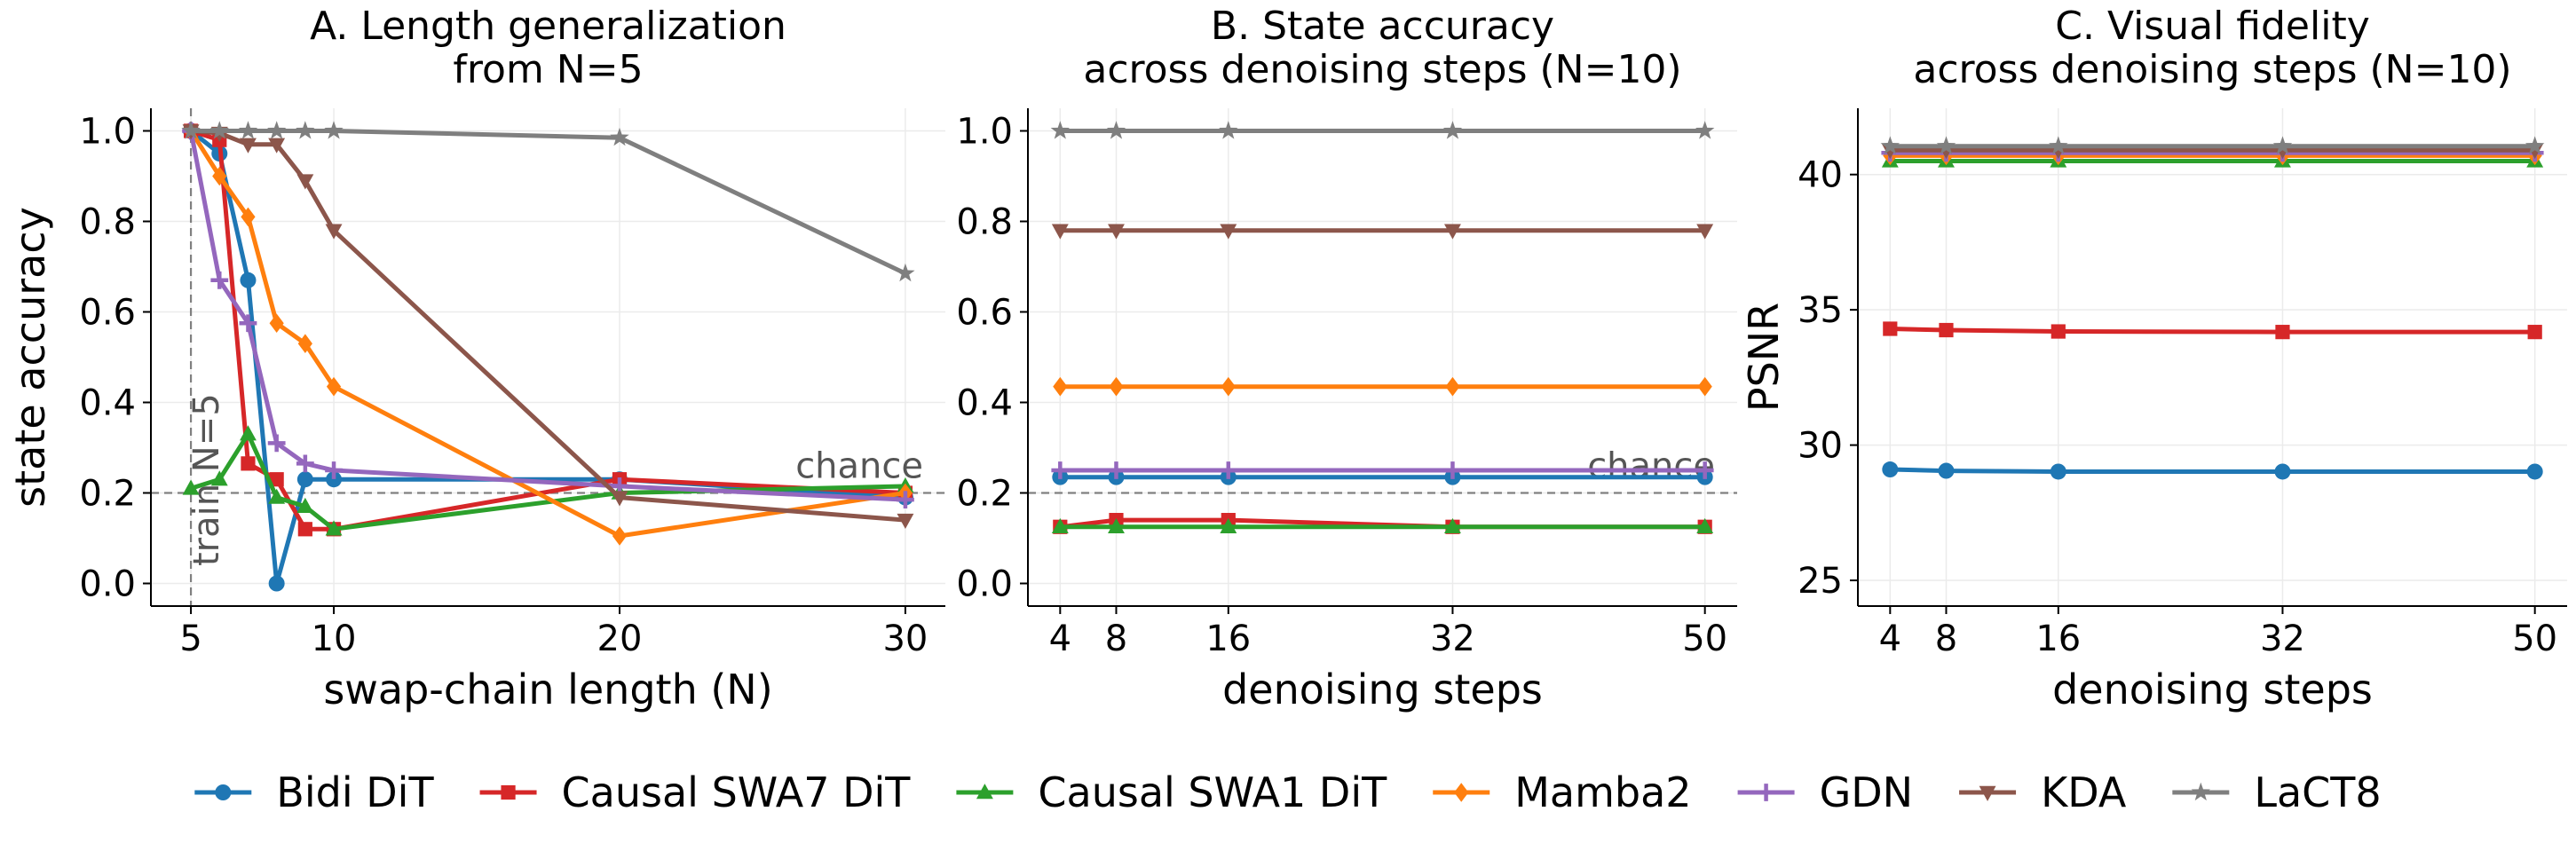 Image resolution: width=2576 pixels, height=843 pixels. What do you see at coordinates (107, 313) in the screenshot?
I see `y-tick-label: 0.6` at bounding box center [107, 313].